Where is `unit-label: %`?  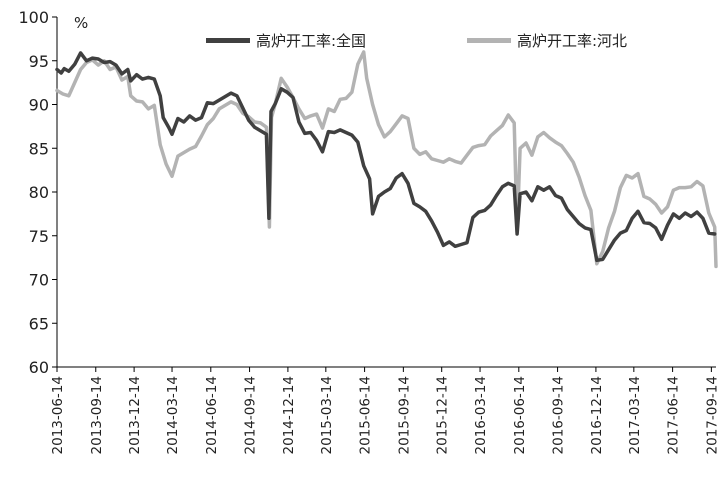 unit-label: % is located at coordinates (81, 23).